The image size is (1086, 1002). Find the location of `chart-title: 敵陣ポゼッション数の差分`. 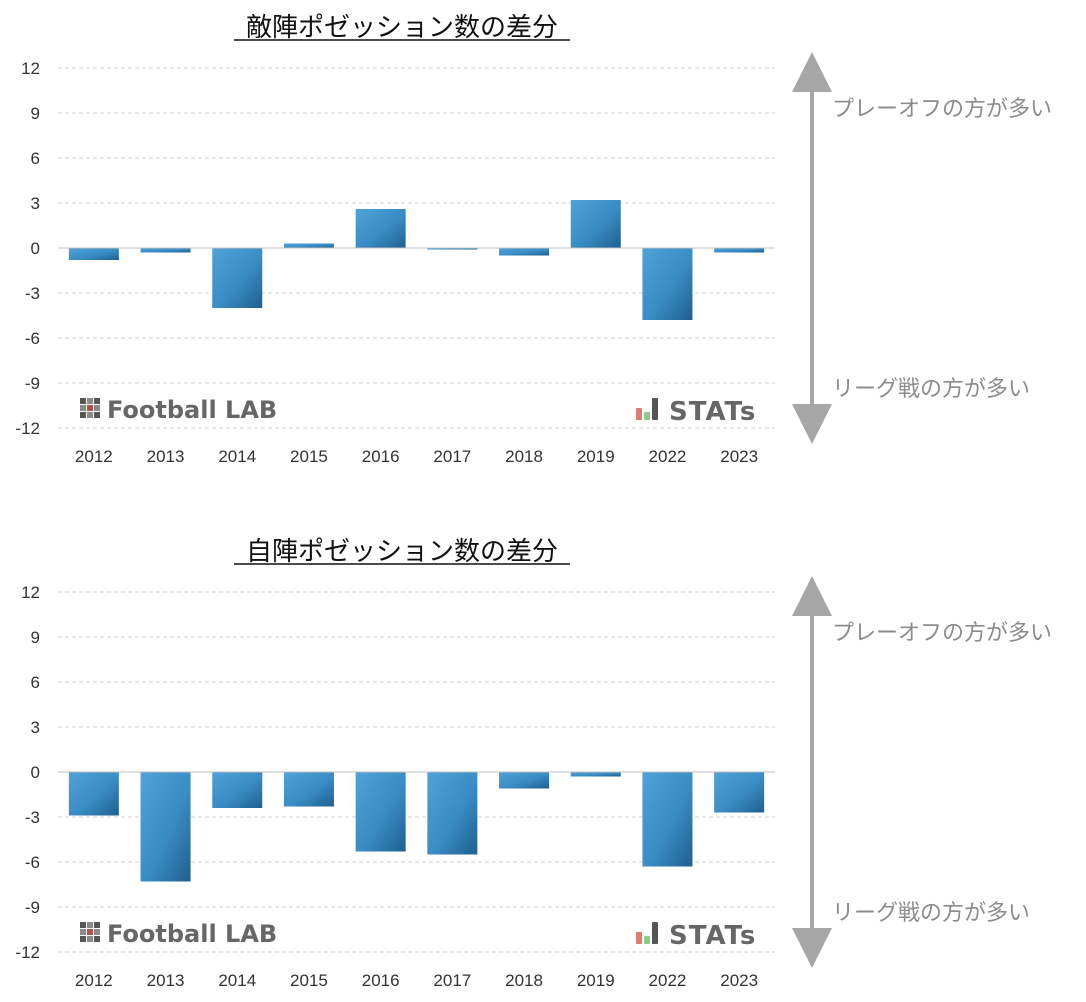

chart-title: 敵陣ポゼッション数の差分 is located at coordinates (402, 28).